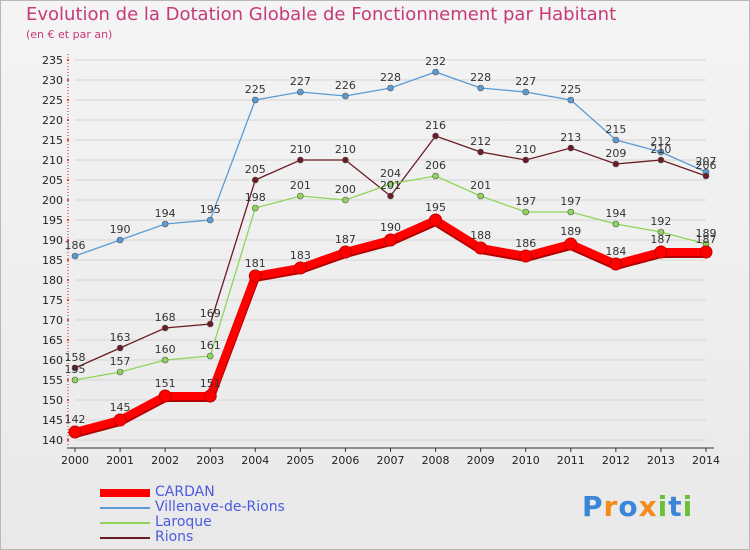 The height and width of the screenshot is (550, 750). What do you see at coordinates (125, 492) in the screenshot?
I see `legend-swatch-cardan` at bounding box center [125, 492].